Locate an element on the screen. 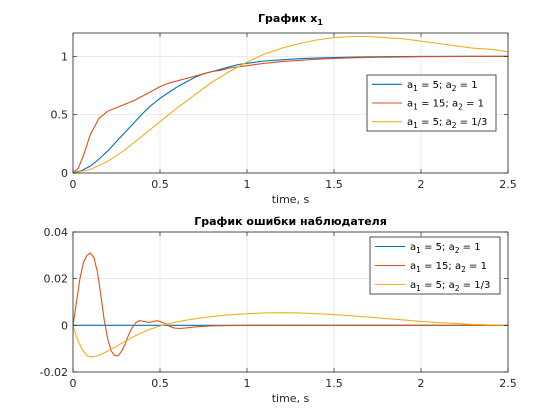  chart-title: График ошибки наблюдателя is located at coordinates (290, 221).